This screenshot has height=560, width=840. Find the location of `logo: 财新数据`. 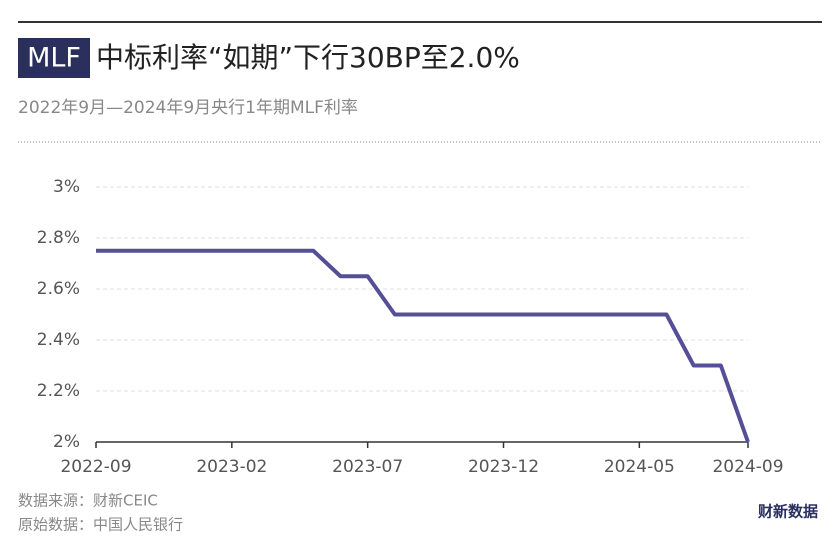

logo: 财新数据 is located at coordinates (788, 512).